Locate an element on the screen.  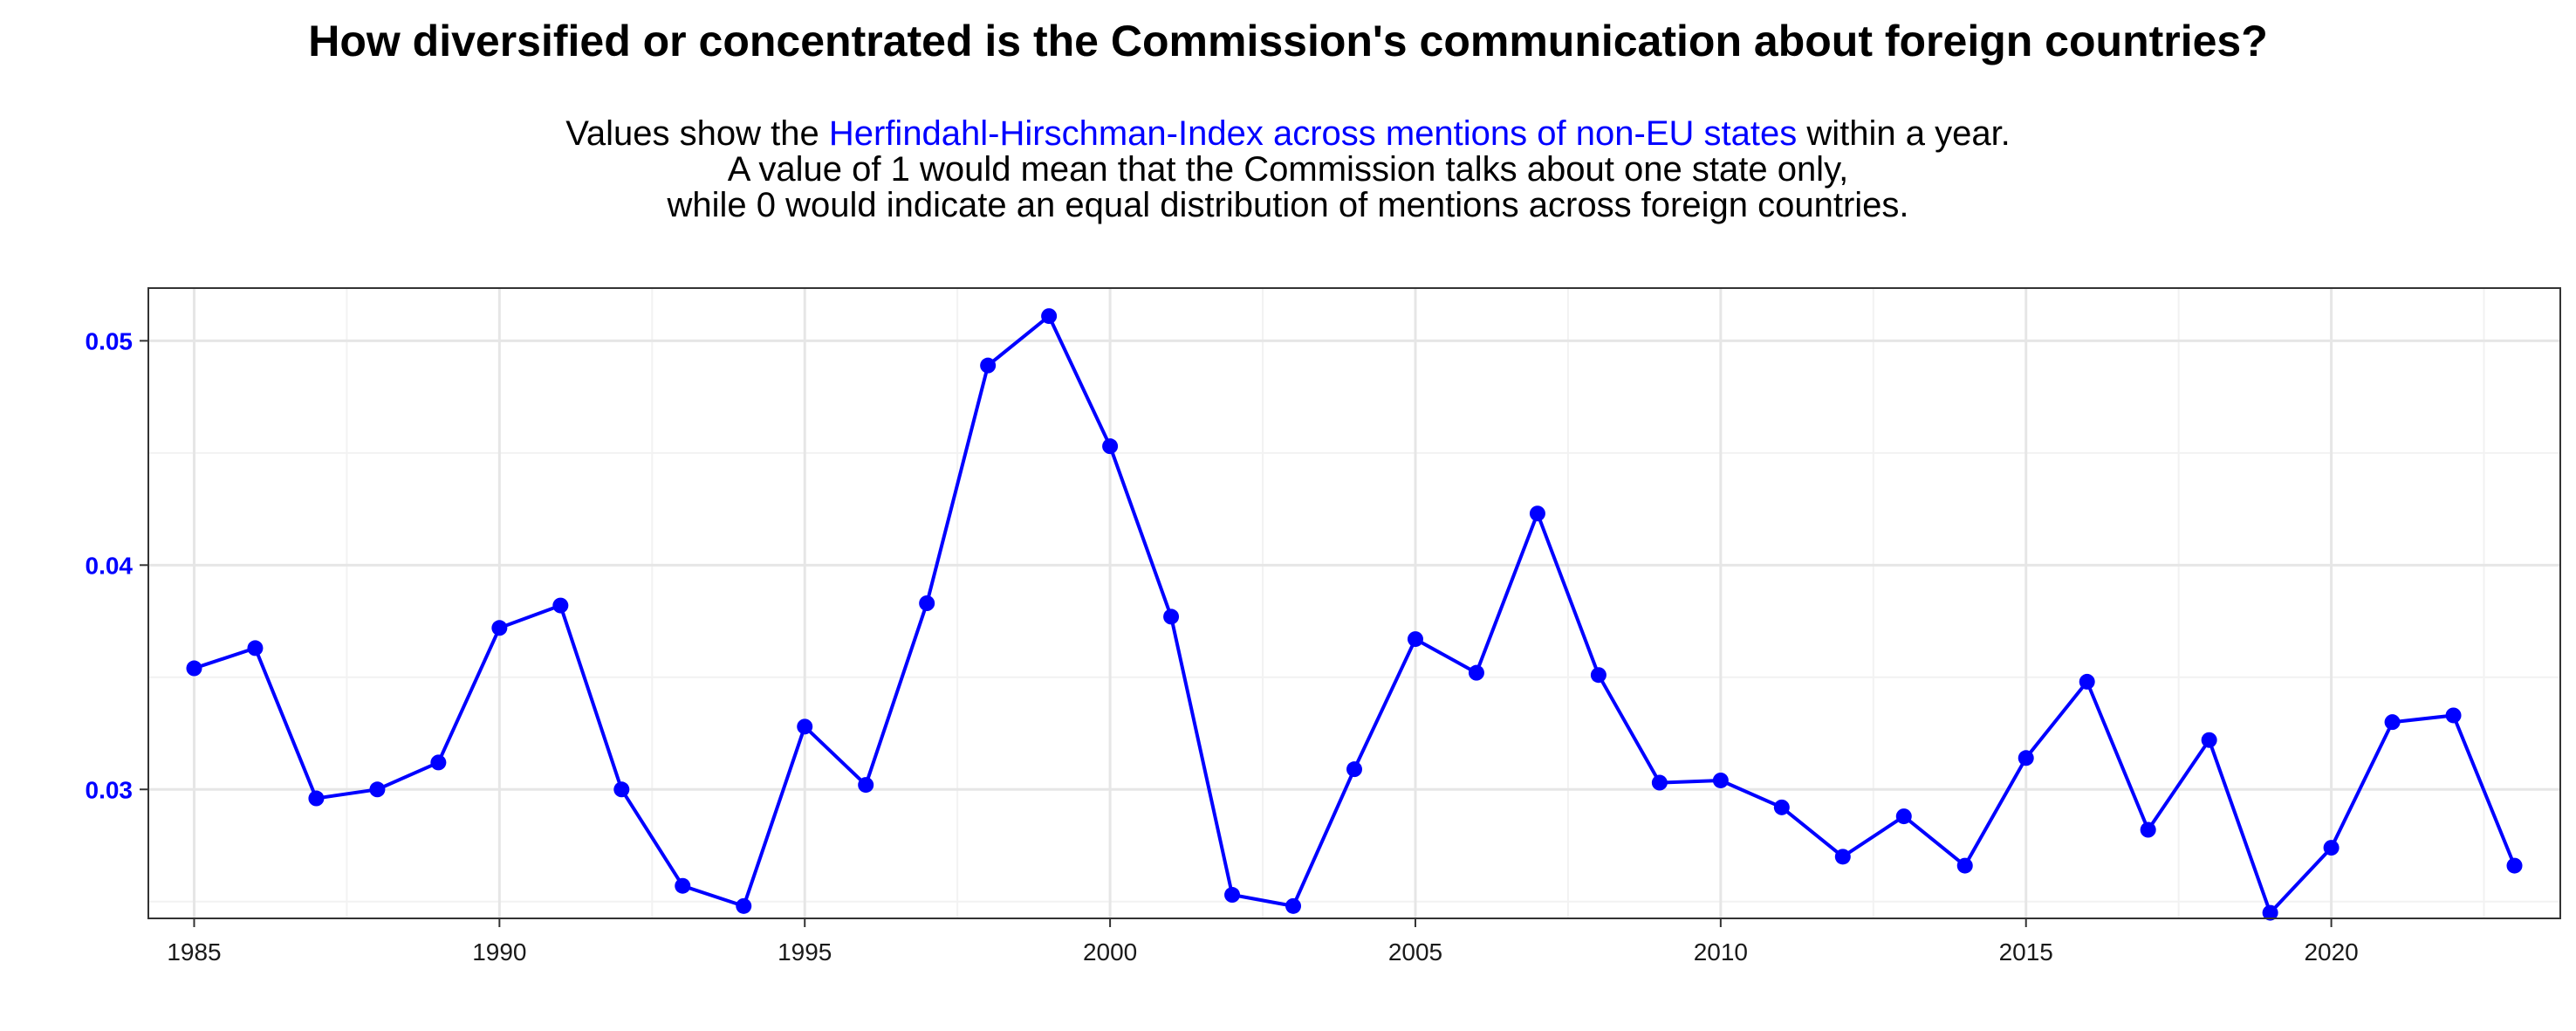
x-tick-label: 2020 is located at coordinates (2331, 952).